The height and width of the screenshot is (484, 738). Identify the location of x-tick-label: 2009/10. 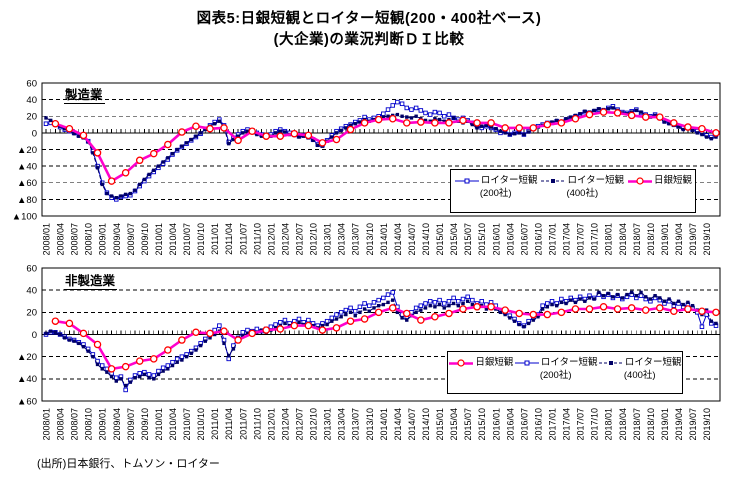
(145, 239).